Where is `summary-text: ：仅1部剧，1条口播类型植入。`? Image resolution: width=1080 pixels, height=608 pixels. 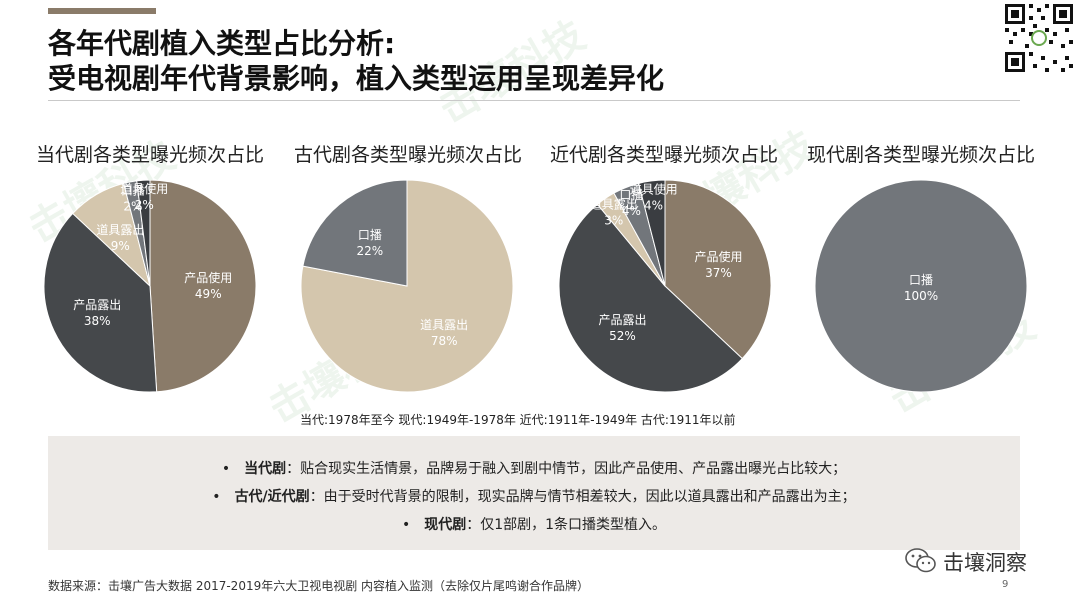 summary-text: ：仅1部剧，1条口播类型植入。 is located at coordinates (566, 525).